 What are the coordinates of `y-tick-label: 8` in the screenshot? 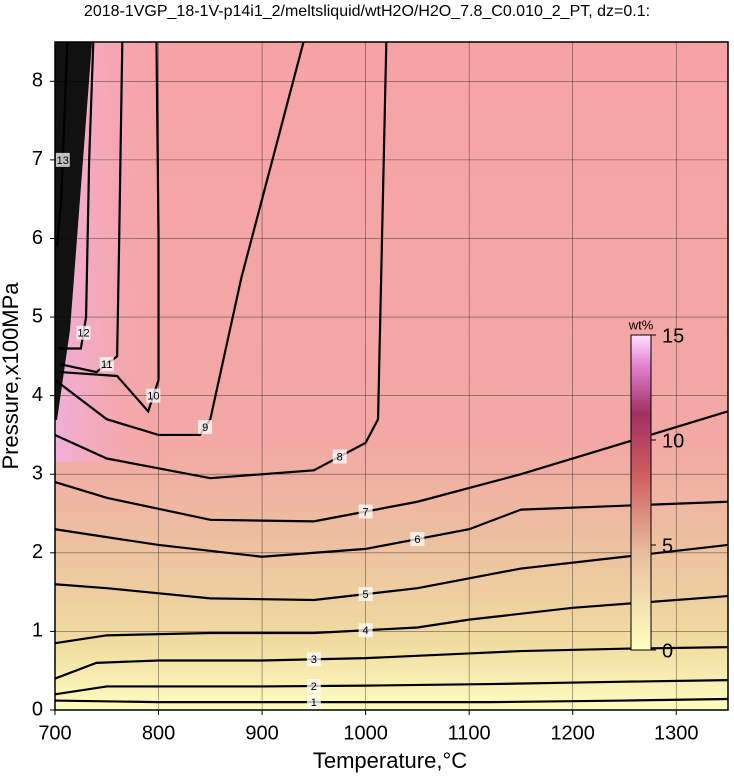 It's located at (37, 81).